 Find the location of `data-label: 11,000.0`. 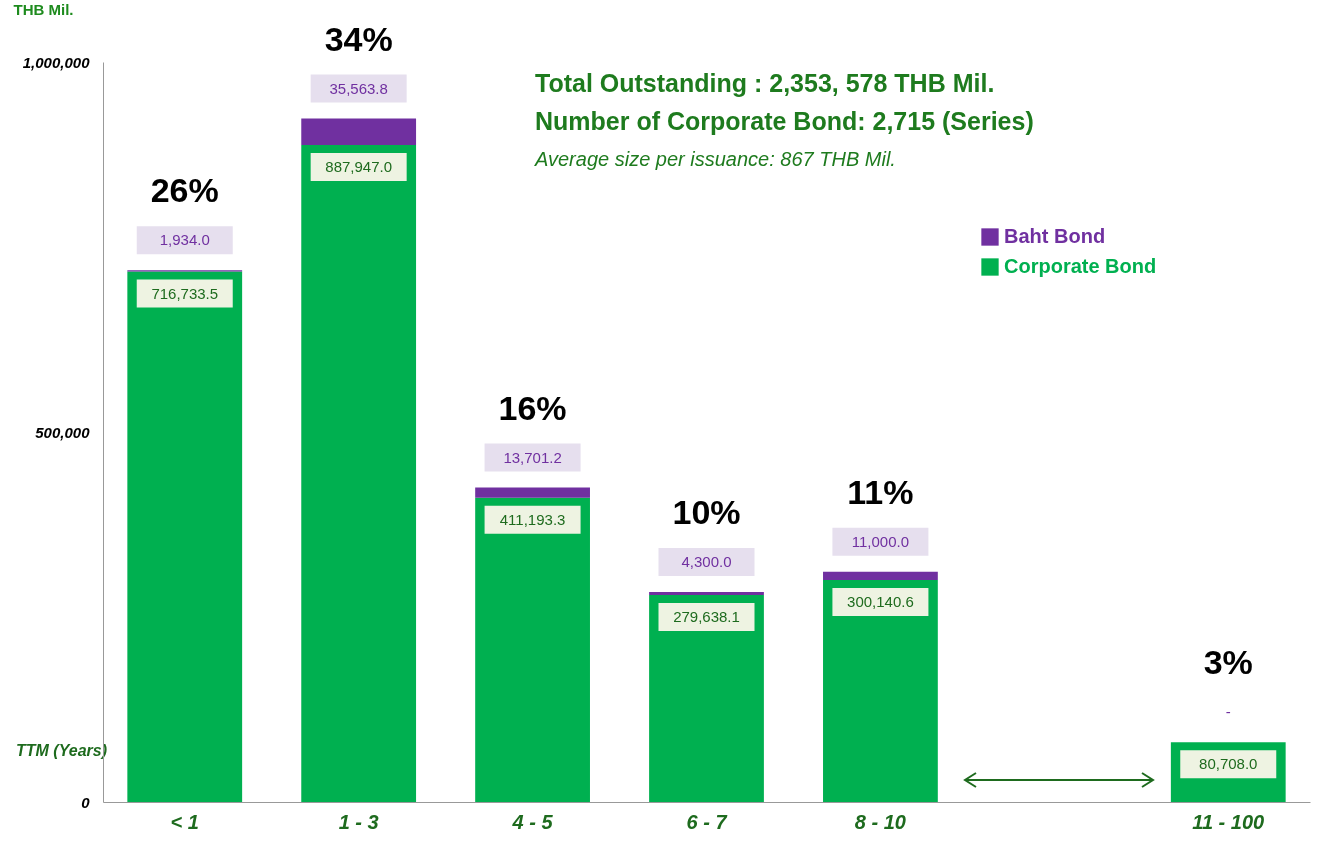

data-label: 11,000.0 is located at coordinates (880, 541).